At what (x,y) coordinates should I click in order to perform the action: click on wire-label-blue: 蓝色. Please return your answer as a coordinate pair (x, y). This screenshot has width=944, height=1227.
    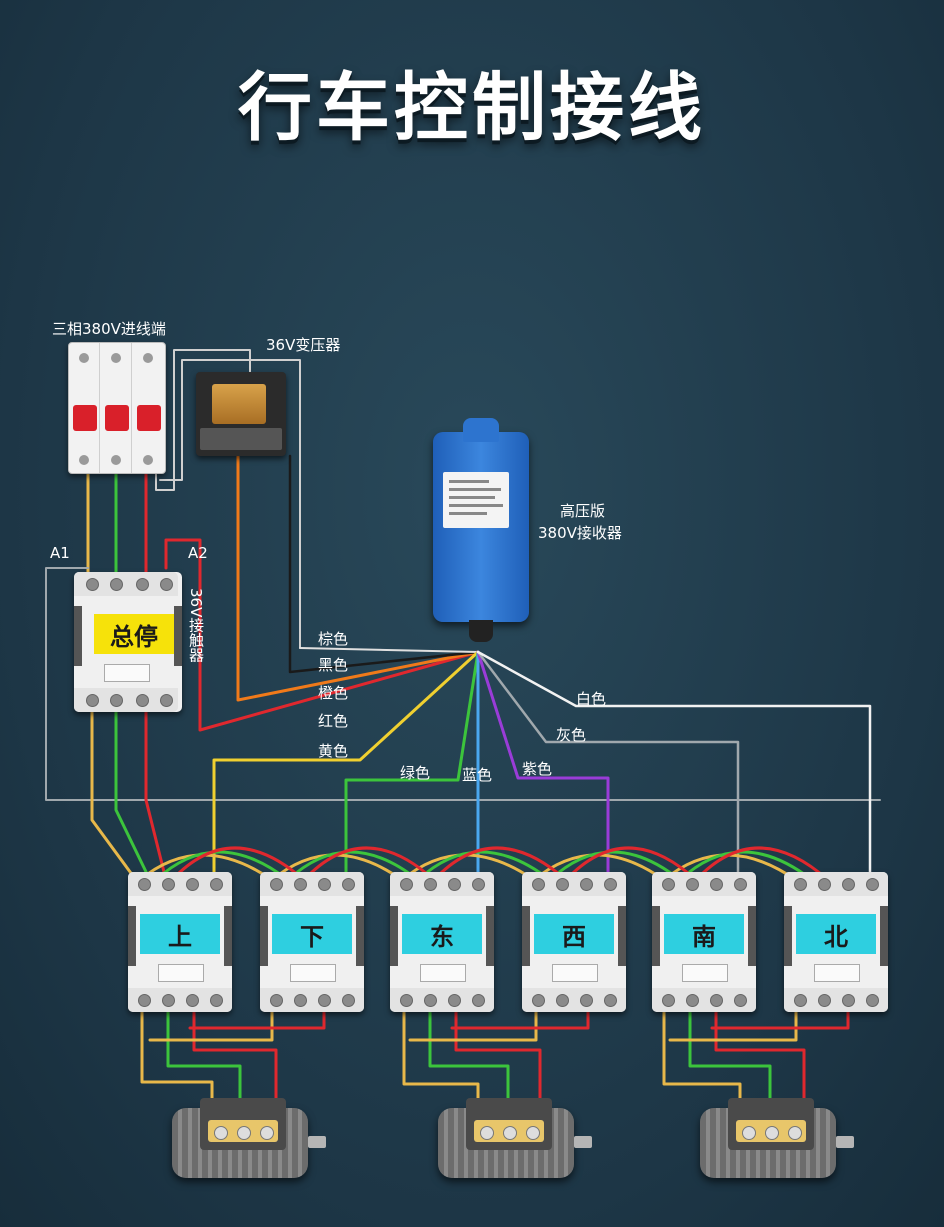
    Looking at the image, I should click on (477, 775).